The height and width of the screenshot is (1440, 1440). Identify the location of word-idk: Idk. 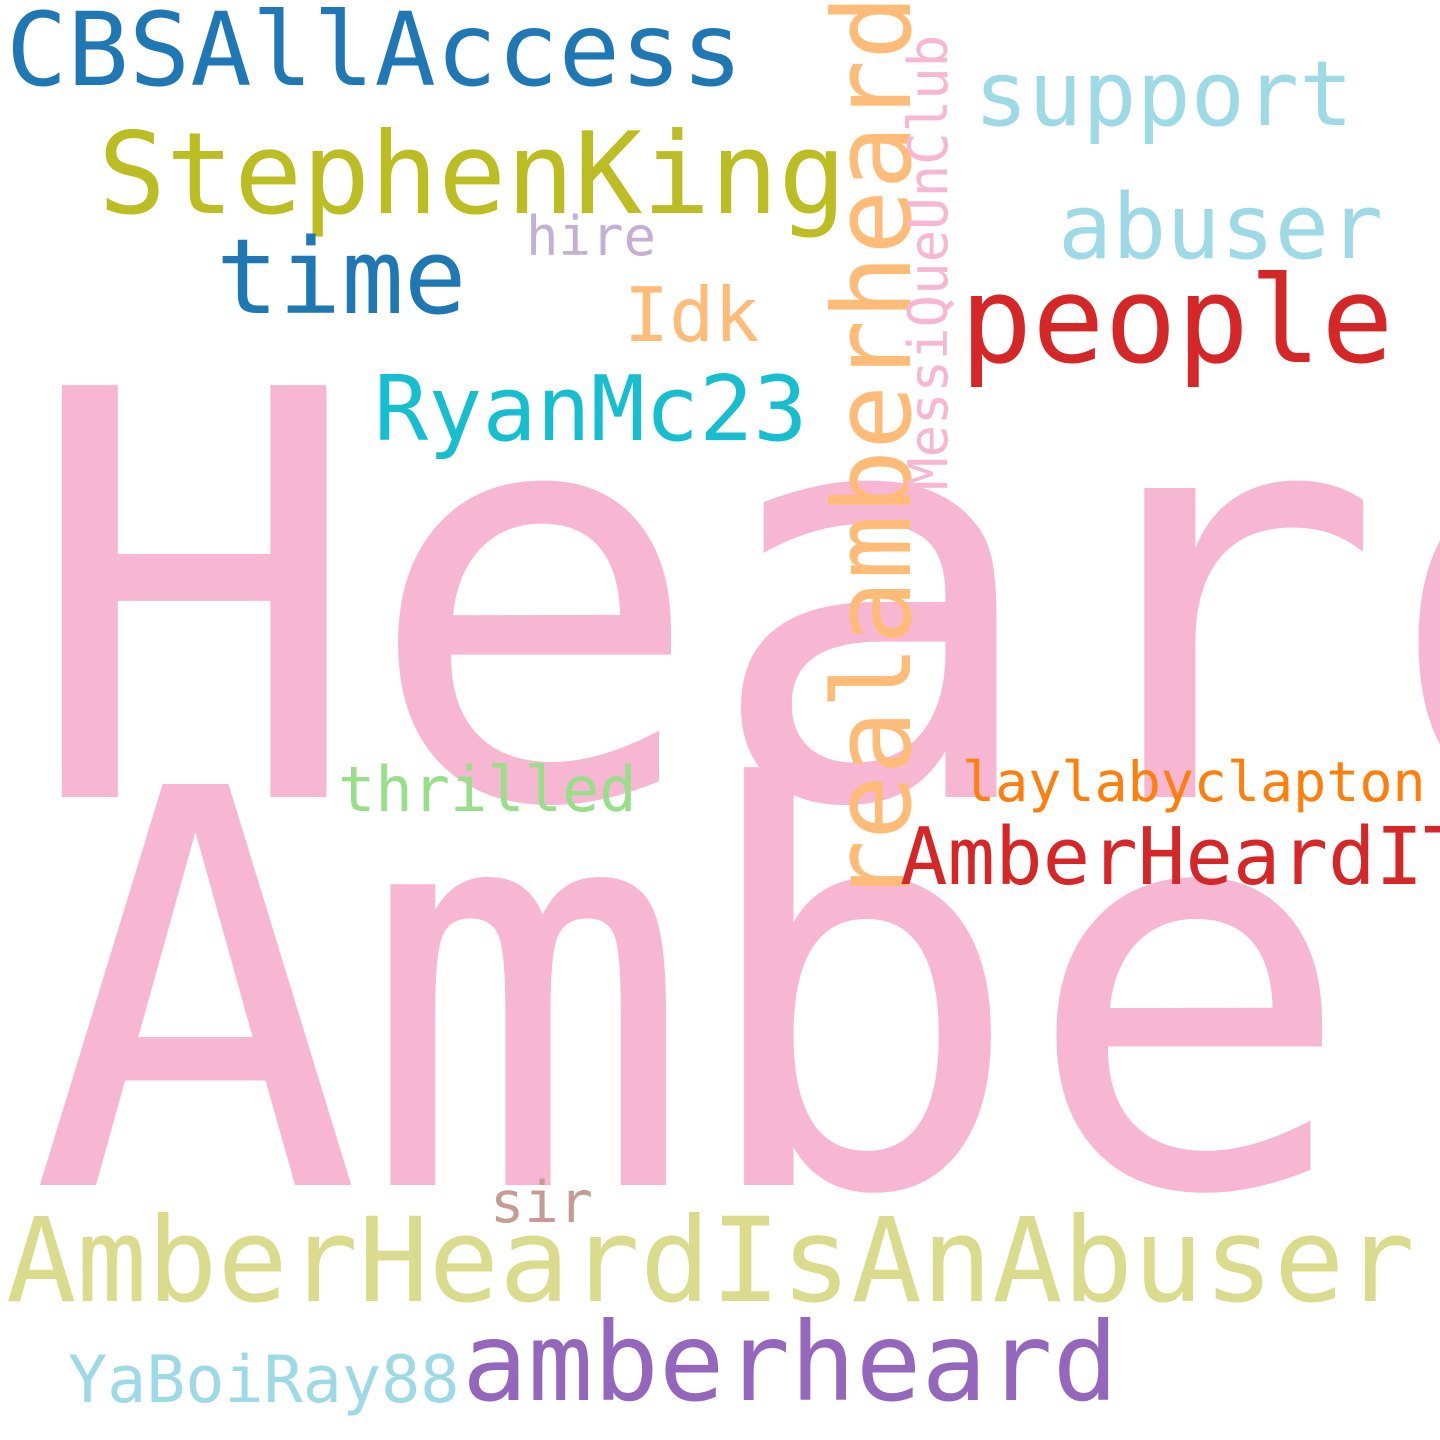
(692, 315).